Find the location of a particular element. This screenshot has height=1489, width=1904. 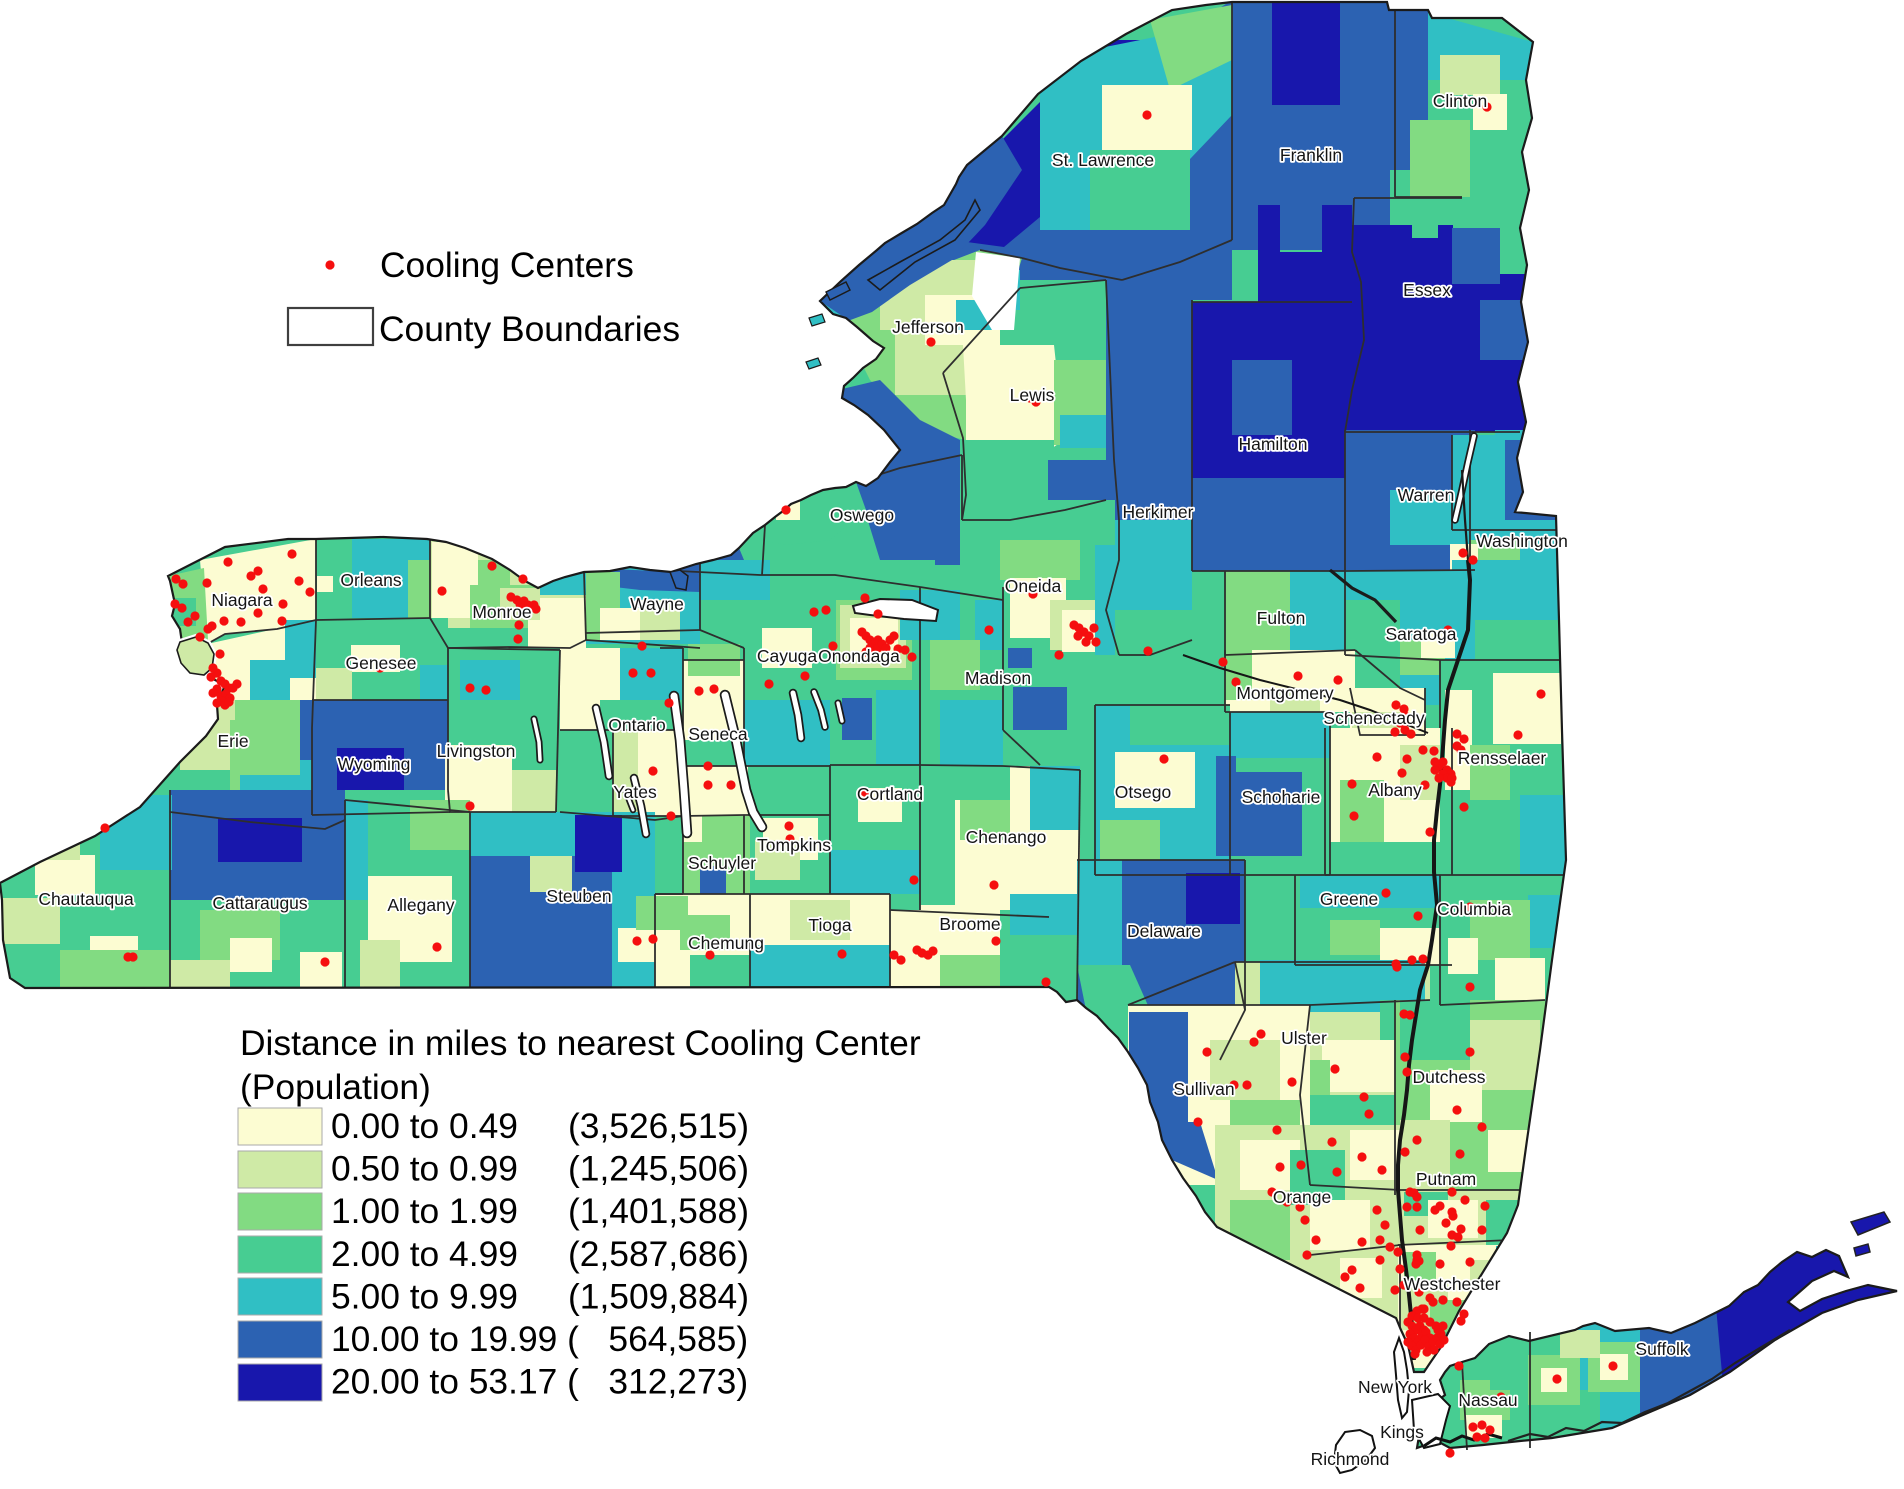

svg-text: County Boundaries is located at coordinates (529, 329).